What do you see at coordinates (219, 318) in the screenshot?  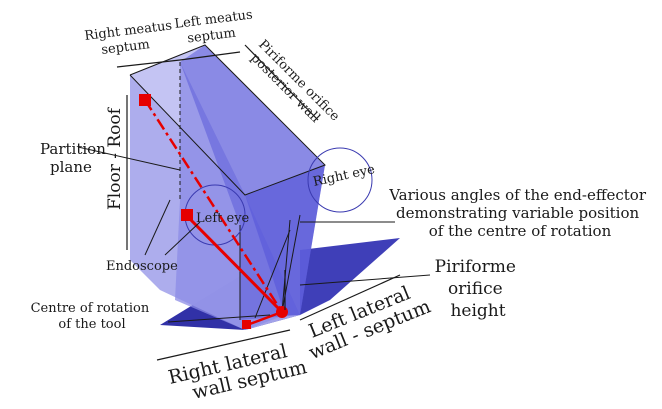 I see `rotation-leader` at bounding box center [219, 318].